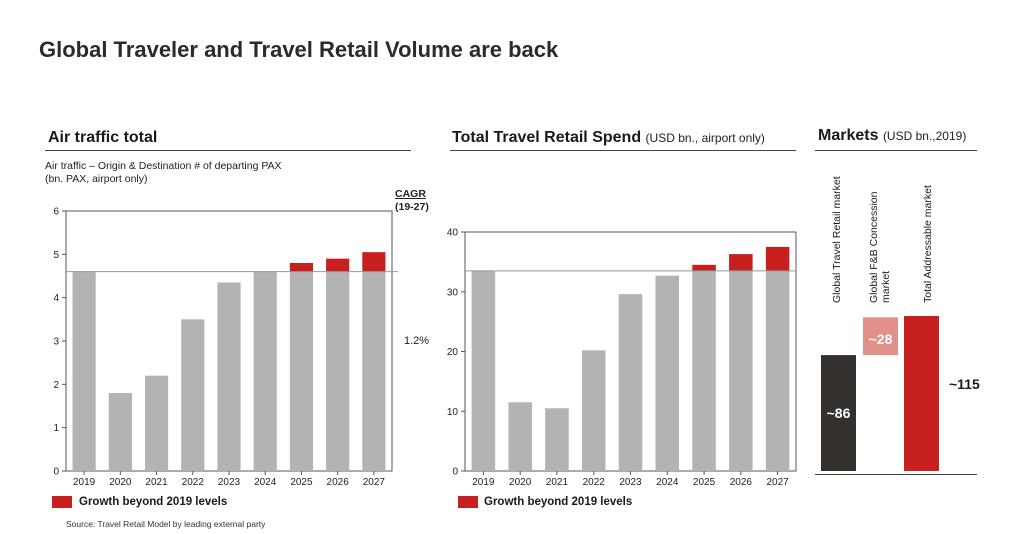  What do you see at coordinates (56, 212) in the screenshot?
I see `y-tick-label: 6` at bounding box center [56, 212].